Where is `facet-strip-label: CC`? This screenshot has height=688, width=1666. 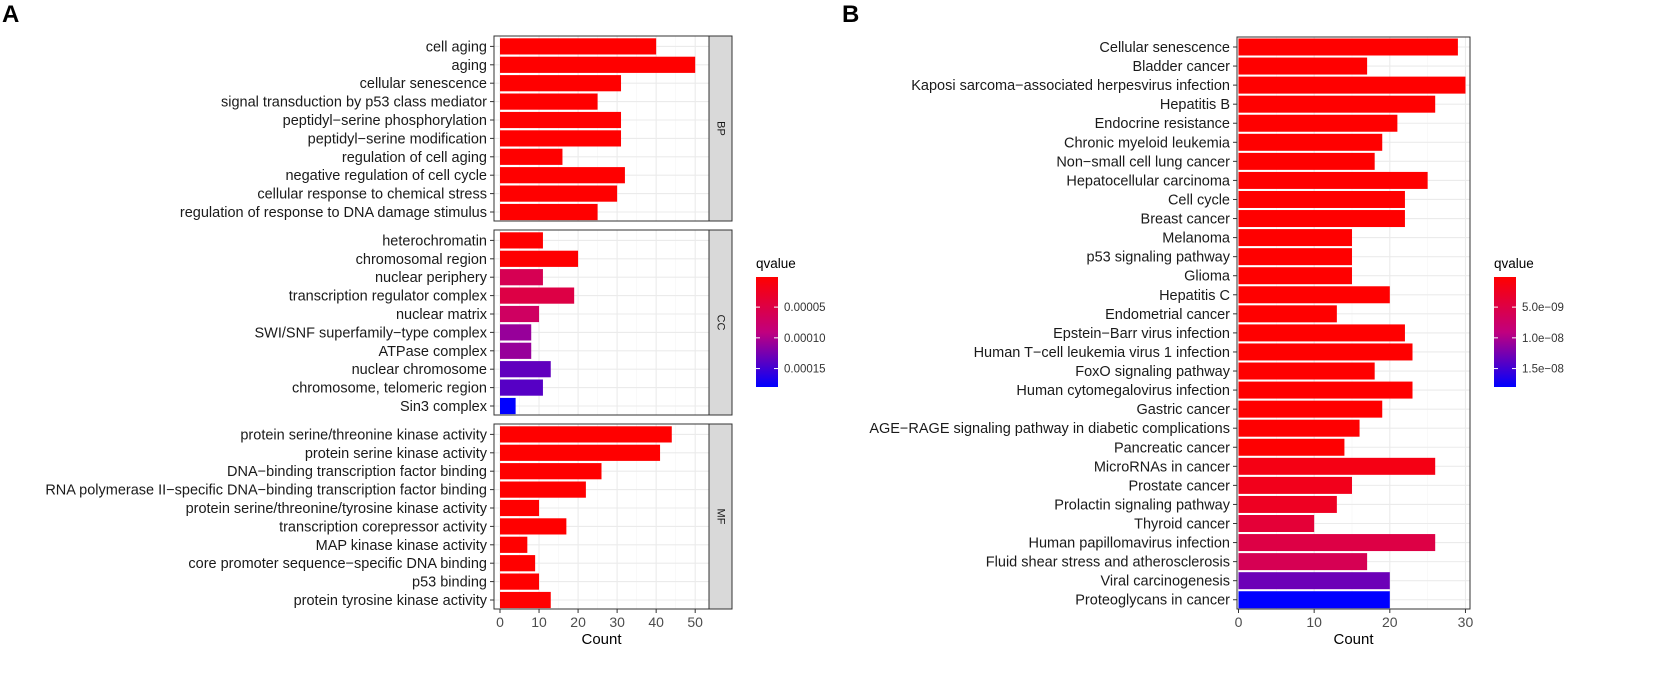 facet-strip-label: CC is located at coordinates (721, 323).